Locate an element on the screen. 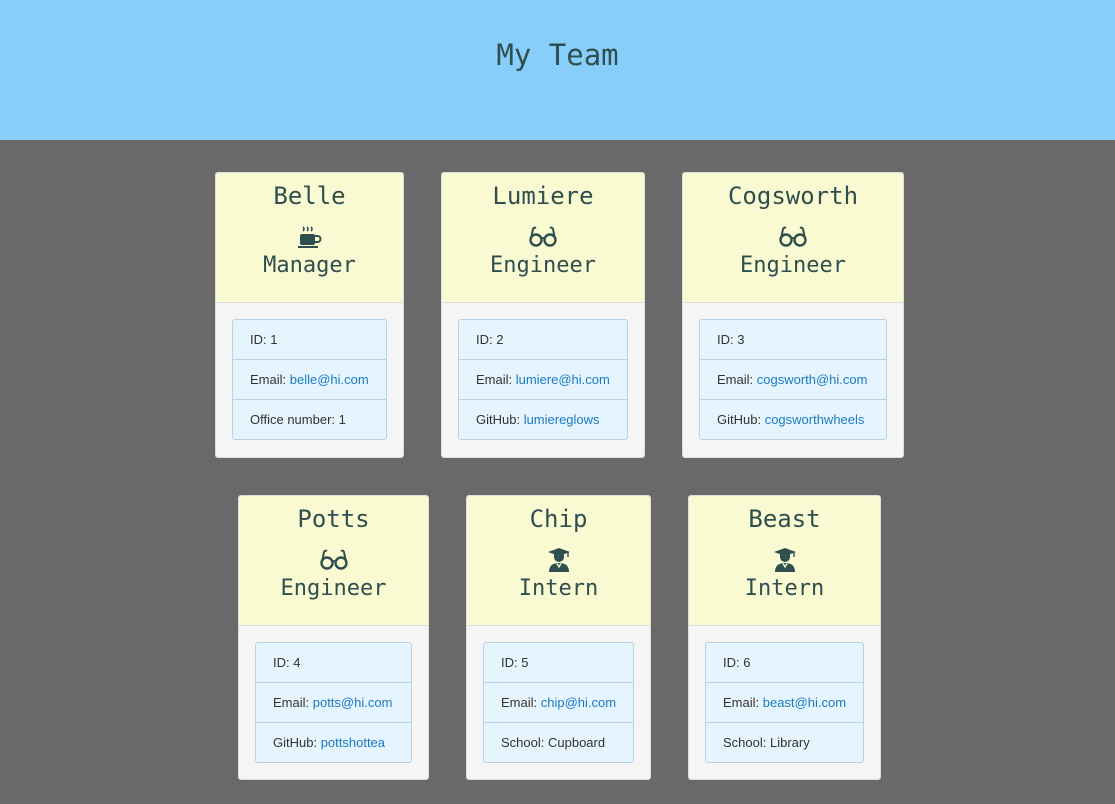 The width and height of the screenshot is (1115, 804). card-header: Belle Manager is located at coordinates (309, 238).